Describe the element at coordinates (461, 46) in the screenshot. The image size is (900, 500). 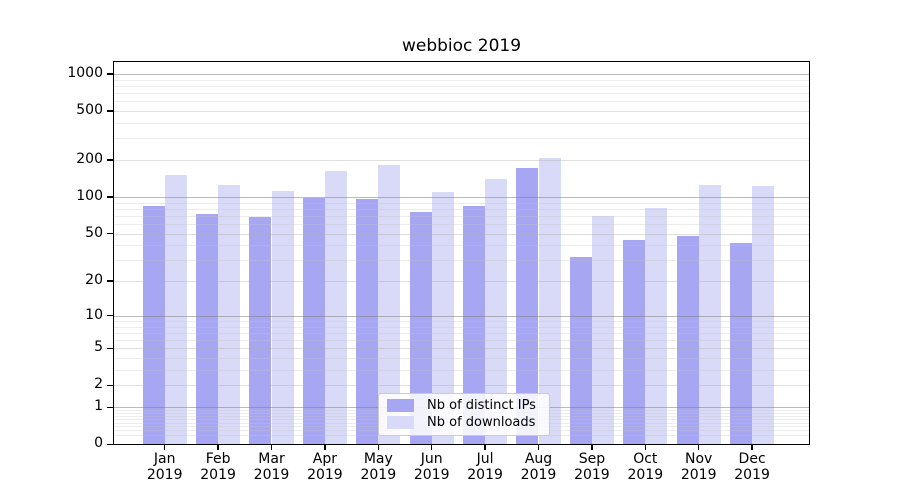
I see `chart-title: webbioc 2019` at that location.